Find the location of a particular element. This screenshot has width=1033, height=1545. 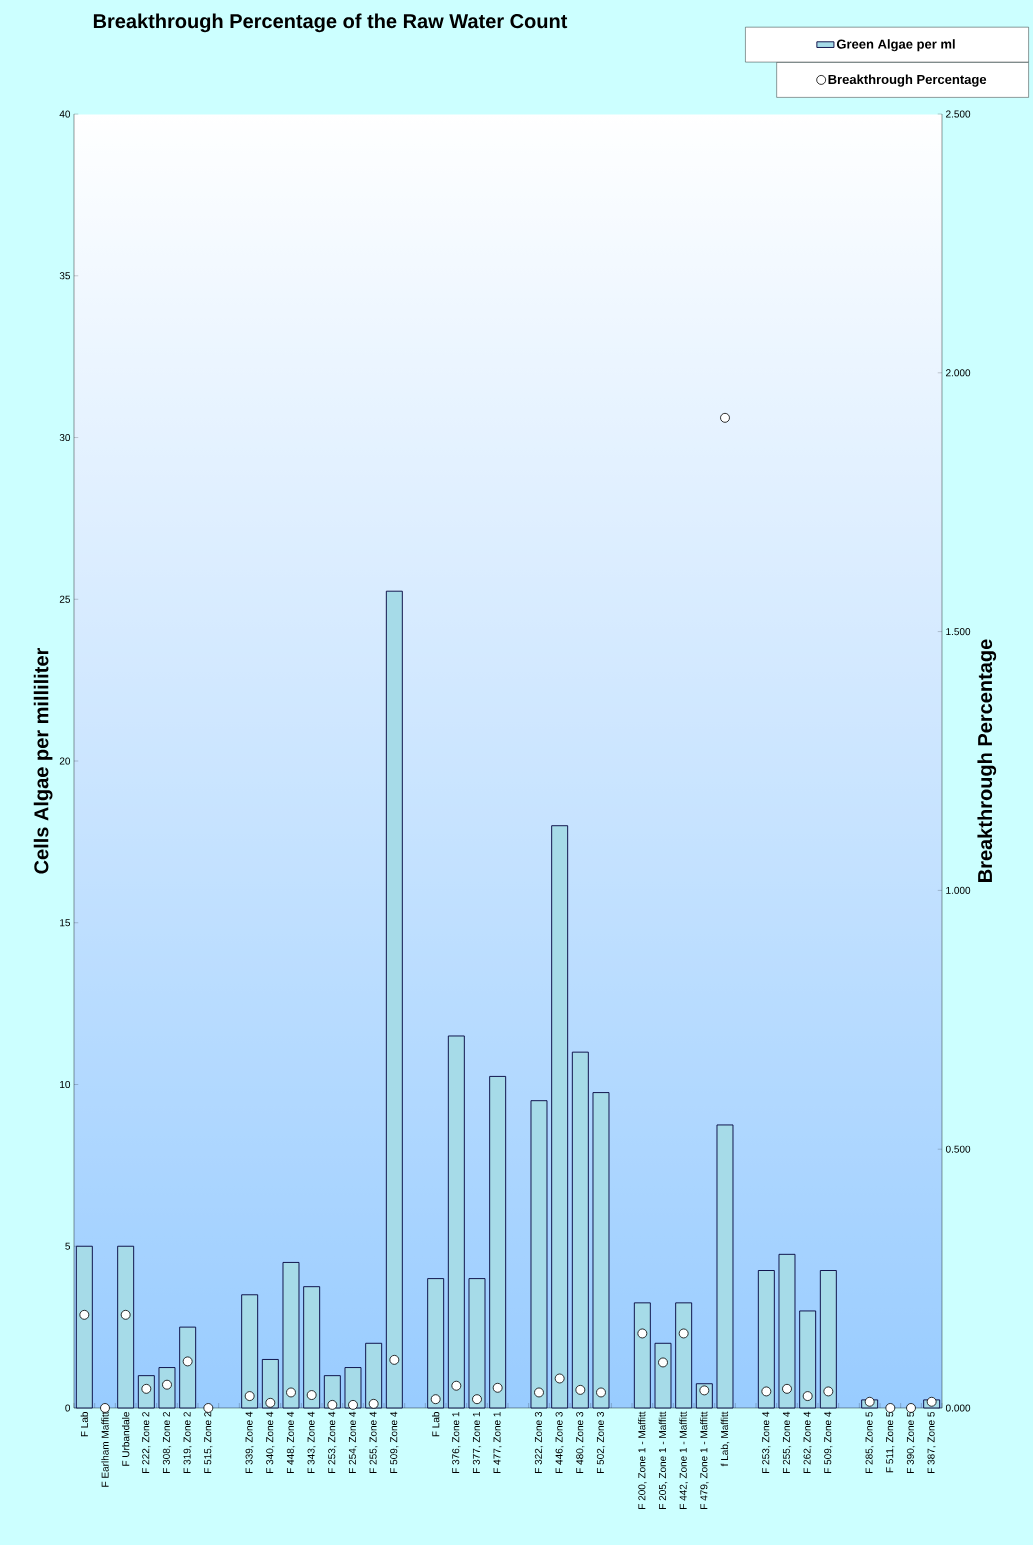

x-tick-label: F 205, Zone 1 - Maffitt is located at coordinates (663, 1460).